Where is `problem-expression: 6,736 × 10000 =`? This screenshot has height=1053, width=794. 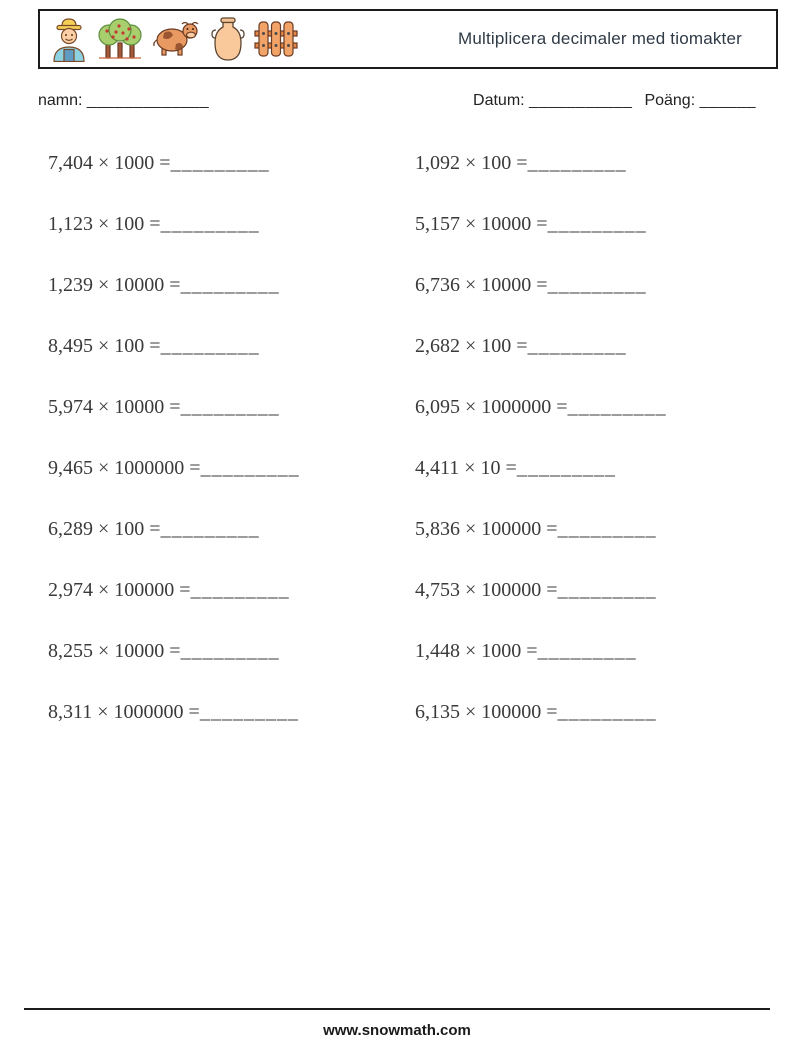 problem-expression: 6,736 × 10000 = is located at coordinates (481, 285).